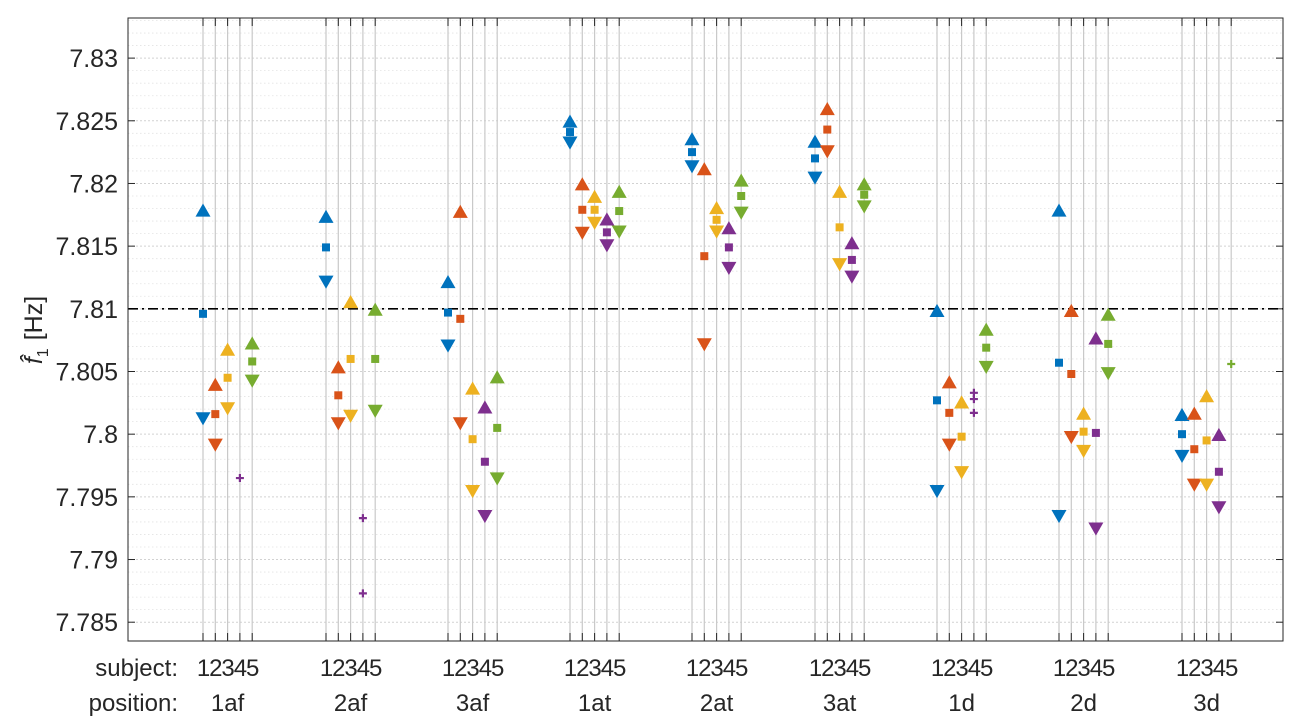 Image resolution: width=1294 pixels, height=727 pixels. I want to click on y-tick-label: 7.825, so click(86, 122).